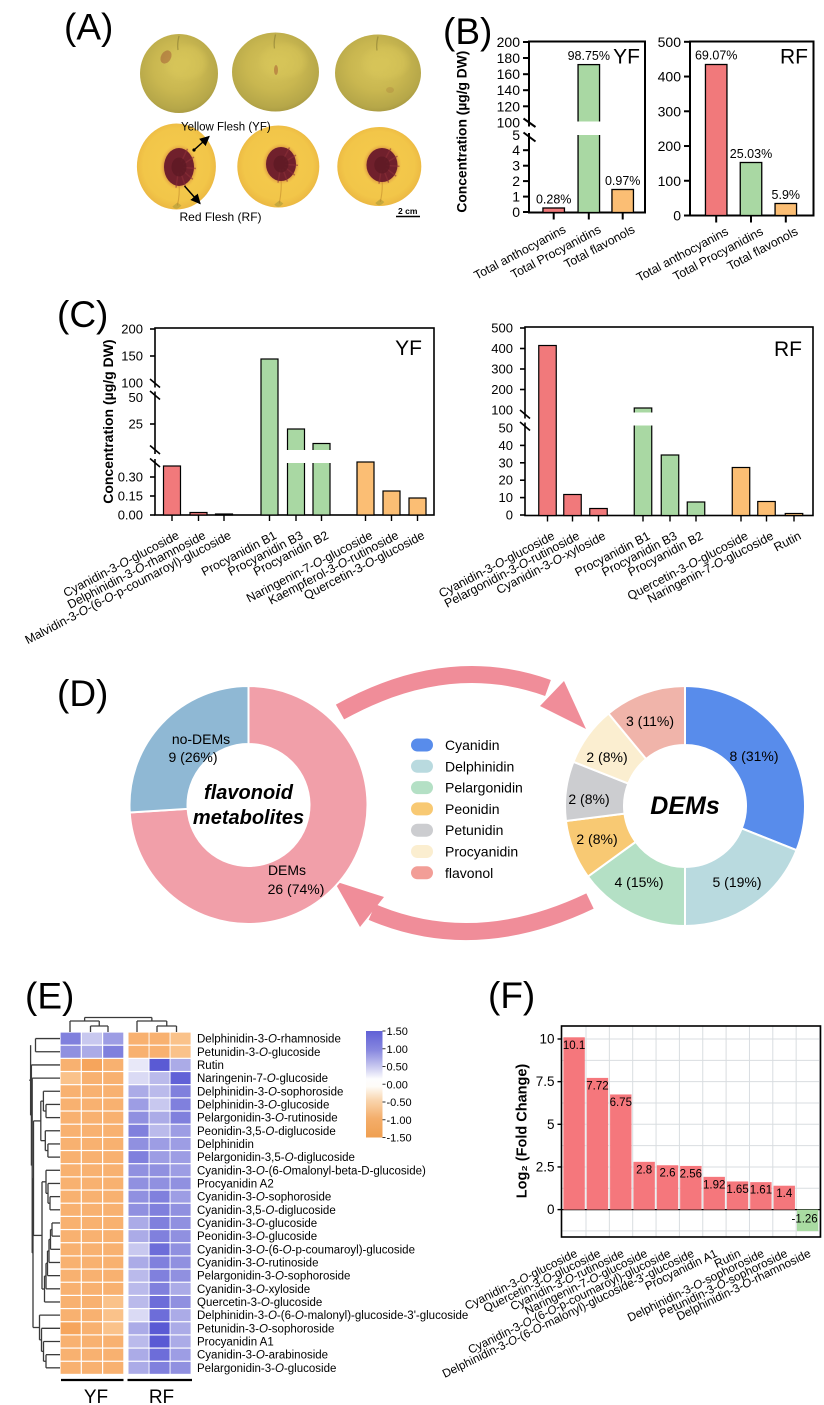 Image resolution: width=824 pixels, height=1405 pixels. Describe the element at coordinates (266, 1211) in the screenshot. I see `svg-text: Cyanidin-3,5-O-diglucoside` at that location.